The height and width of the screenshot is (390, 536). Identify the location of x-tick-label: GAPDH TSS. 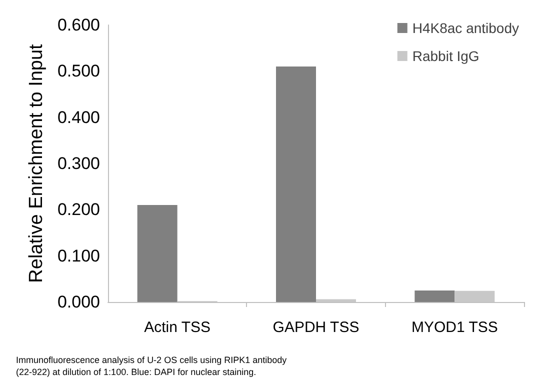
(316, 327).